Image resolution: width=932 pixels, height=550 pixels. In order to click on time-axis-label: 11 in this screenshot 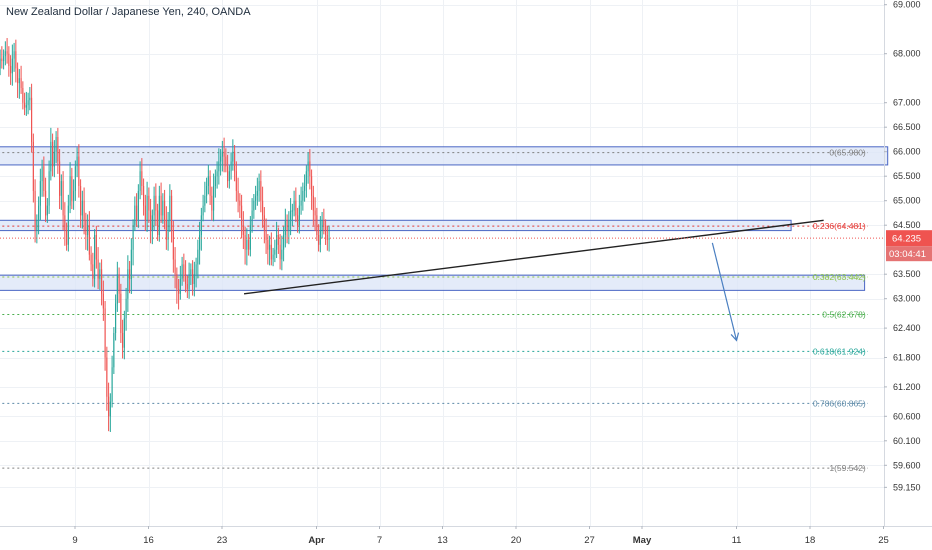, I will do `click(737, 540)`.